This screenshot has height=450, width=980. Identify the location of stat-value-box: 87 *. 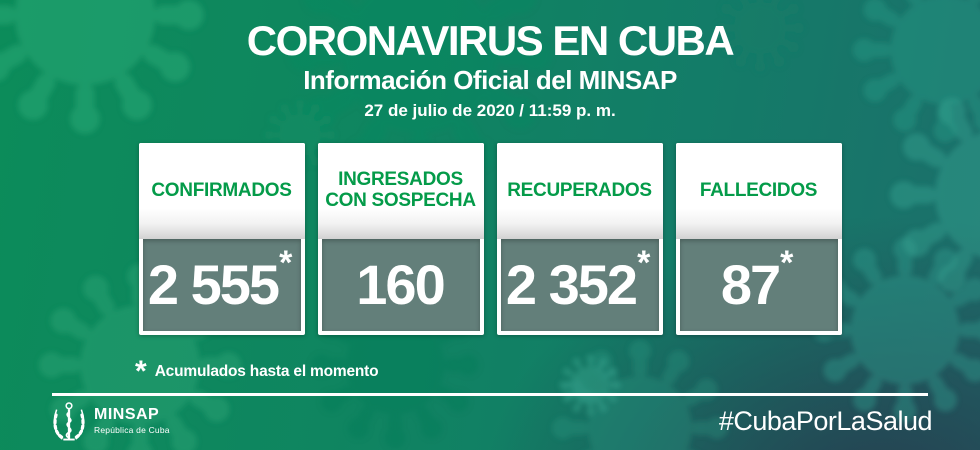
(758, 285).